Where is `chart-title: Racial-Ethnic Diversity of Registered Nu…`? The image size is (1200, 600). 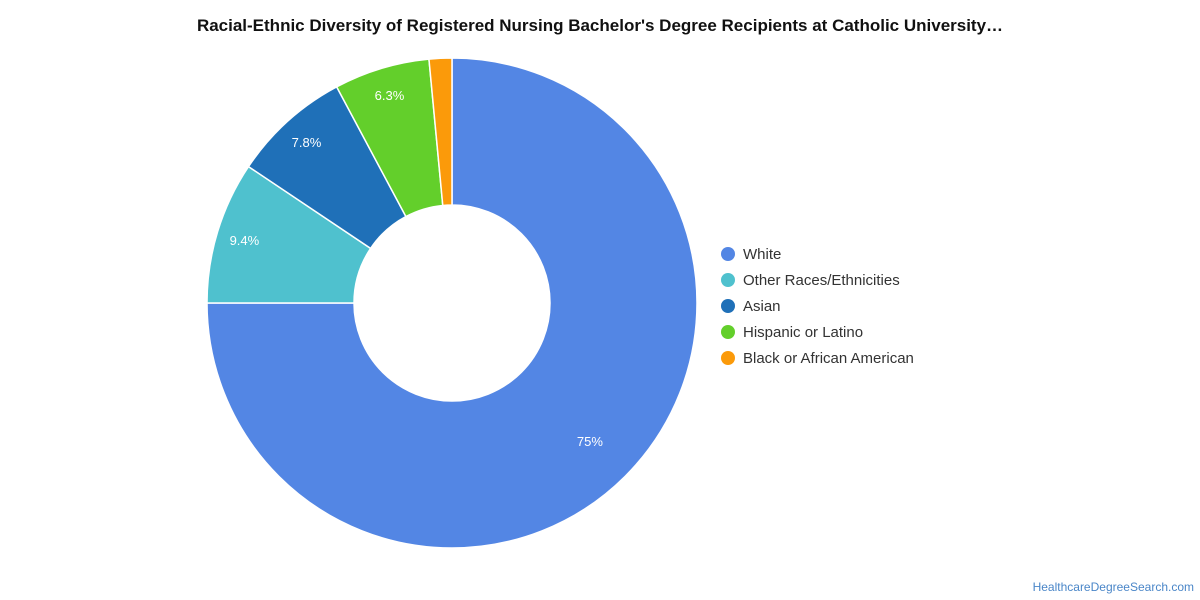 chart-title: Racial-Ethnic Diversity of Registered Nu… is located at coordinates (600, 25).